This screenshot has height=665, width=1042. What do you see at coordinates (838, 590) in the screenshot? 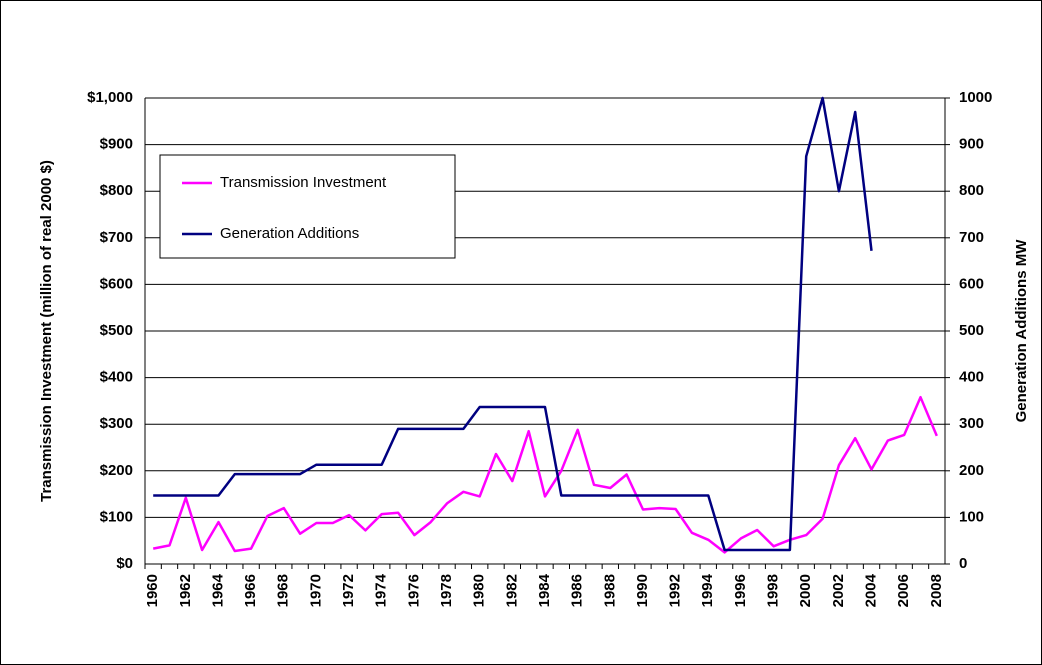
I see `x-tick-label: 2002` at bounding box center [838, 590].